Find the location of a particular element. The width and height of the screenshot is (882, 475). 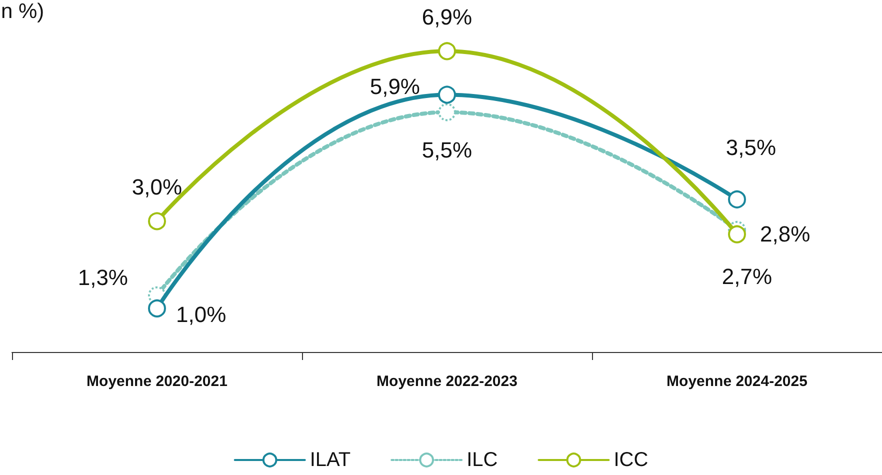

legend-label: ILC is located at coordinates (482, 460).